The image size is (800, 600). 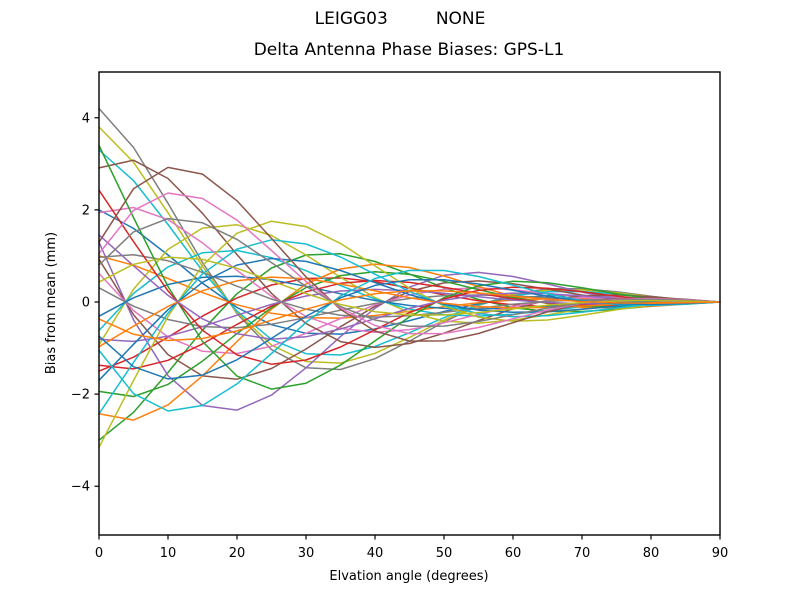 What do you see at coordinates (237, 553) in the screenshot?
I see `x-tick-label: 20` at bounding box center [237, 553].